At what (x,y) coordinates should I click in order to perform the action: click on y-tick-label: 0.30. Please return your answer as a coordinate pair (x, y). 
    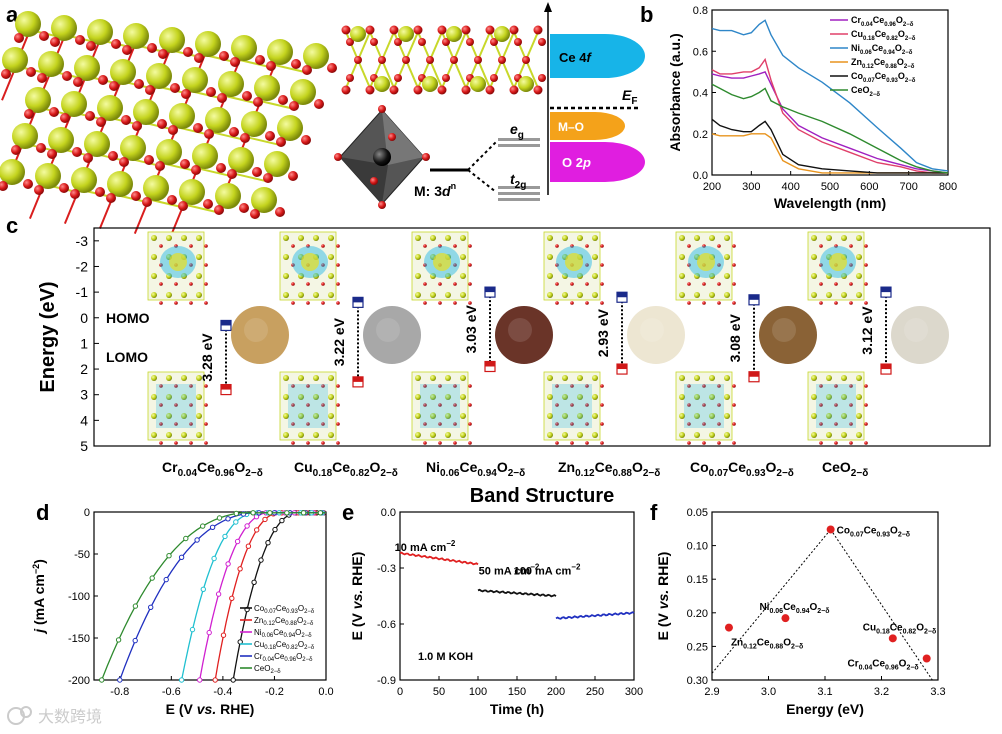
    Looking at the image, I should click on (697, 681).